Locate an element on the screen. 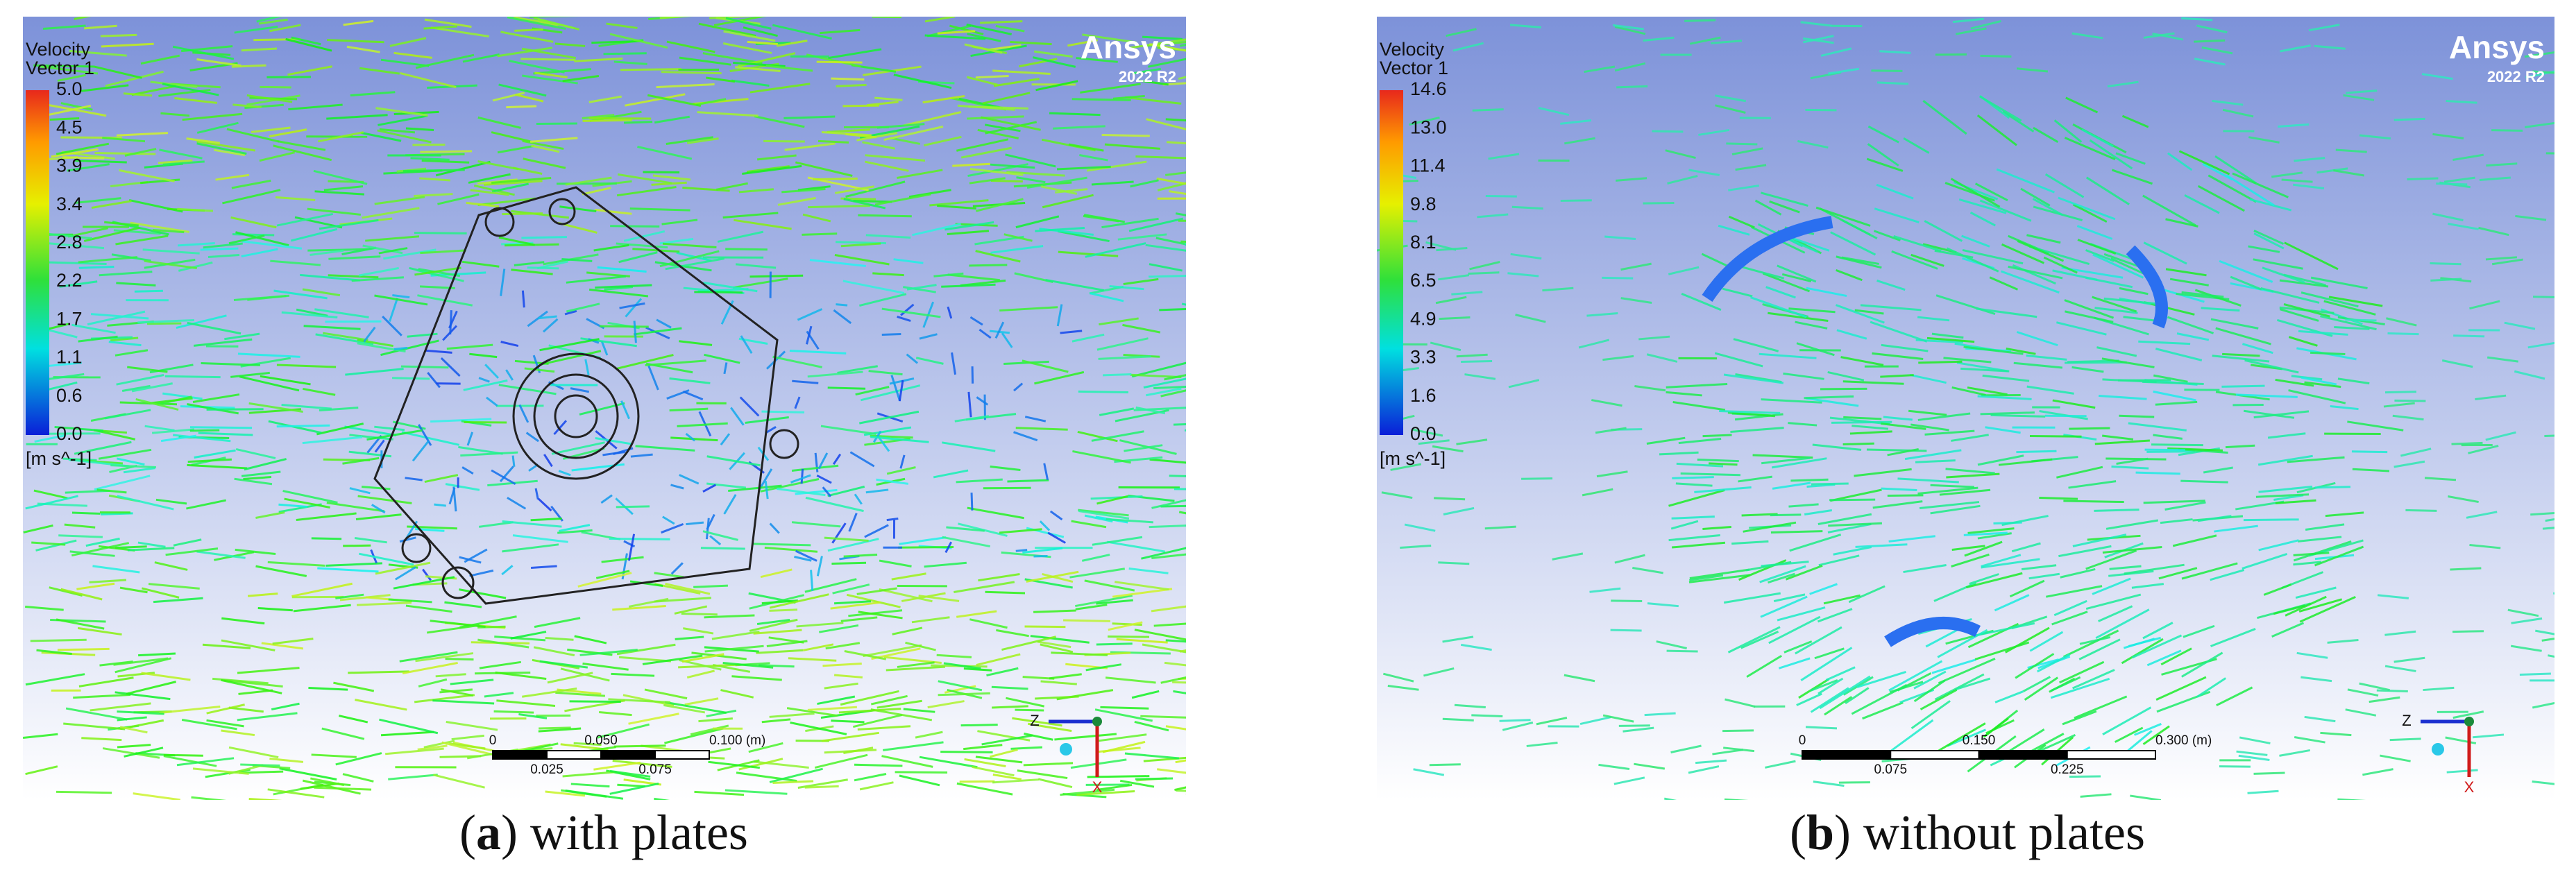 This screenshot has height=879, width=2576. colorbar-label: 4.5 is located at coordinates (69, 127).